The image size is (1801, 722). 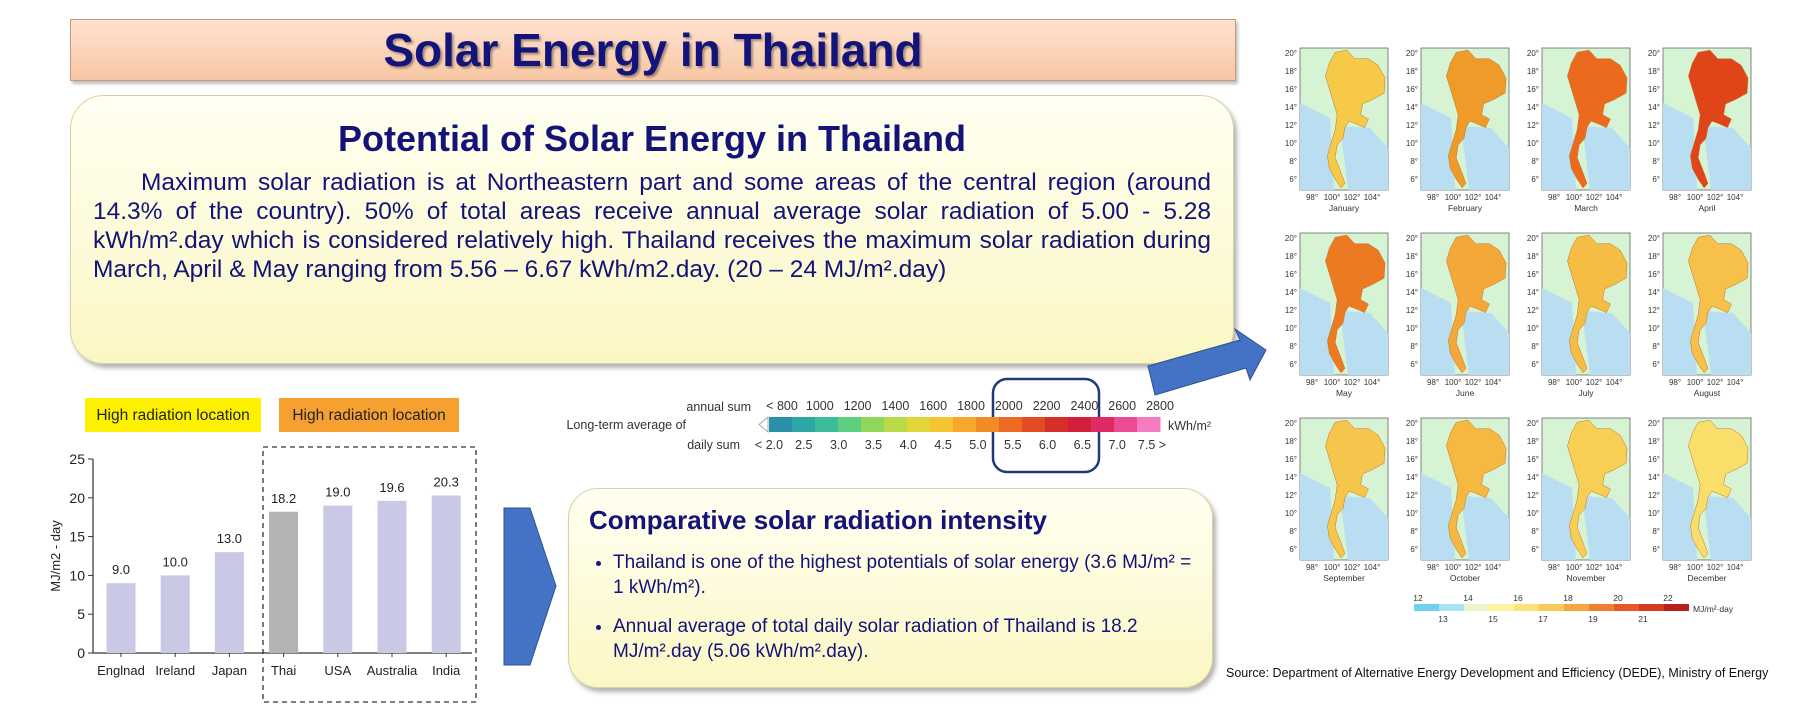 I want to click on colorbar-annual-title: annual sum, so click(x=718, y=407).